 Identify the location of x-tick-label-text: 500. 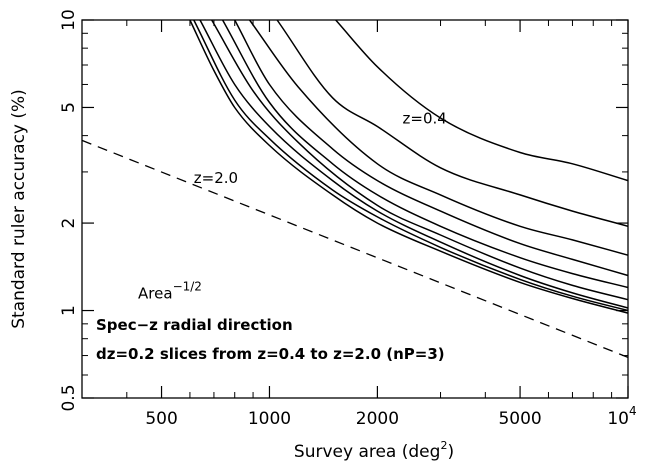
(161, 419).